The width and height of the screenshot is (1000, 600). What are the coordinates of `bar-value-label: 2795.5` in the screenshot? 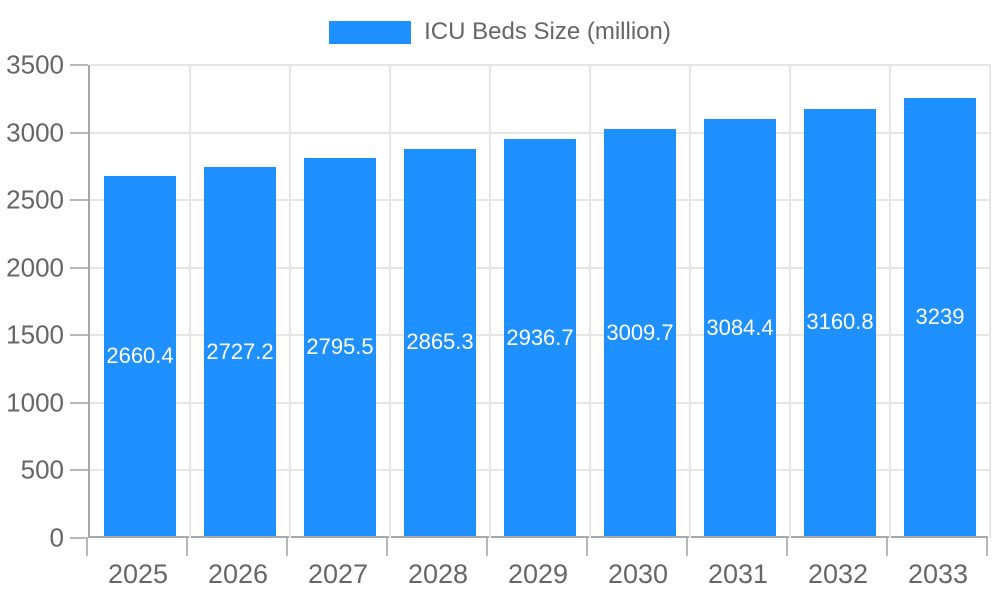 It's located at (340, 347).